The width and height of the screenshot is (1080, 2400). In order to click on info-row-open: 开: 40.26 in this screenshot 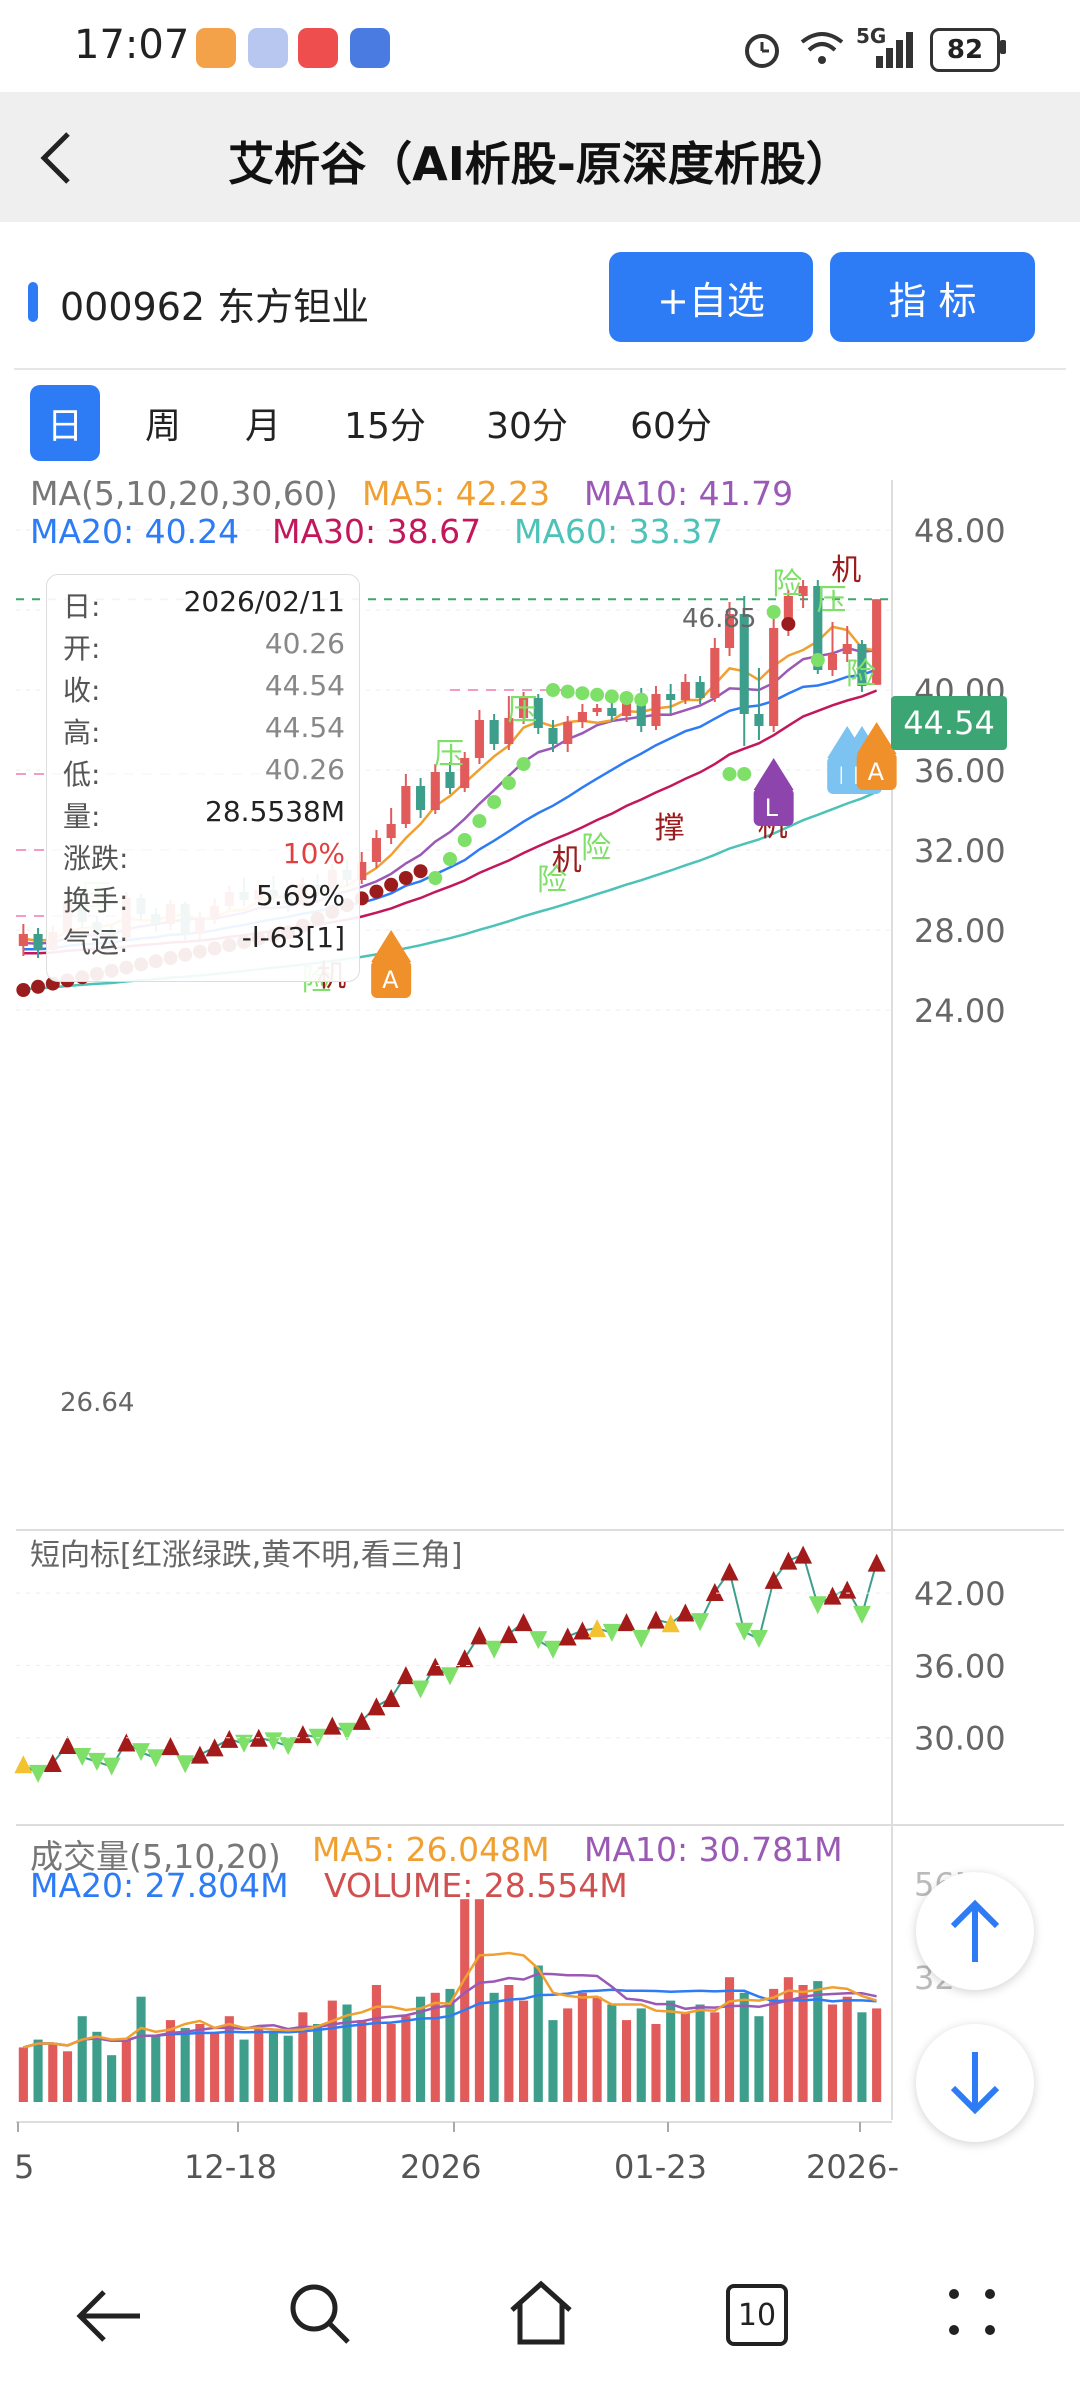, I will do `click(204, 646)`.